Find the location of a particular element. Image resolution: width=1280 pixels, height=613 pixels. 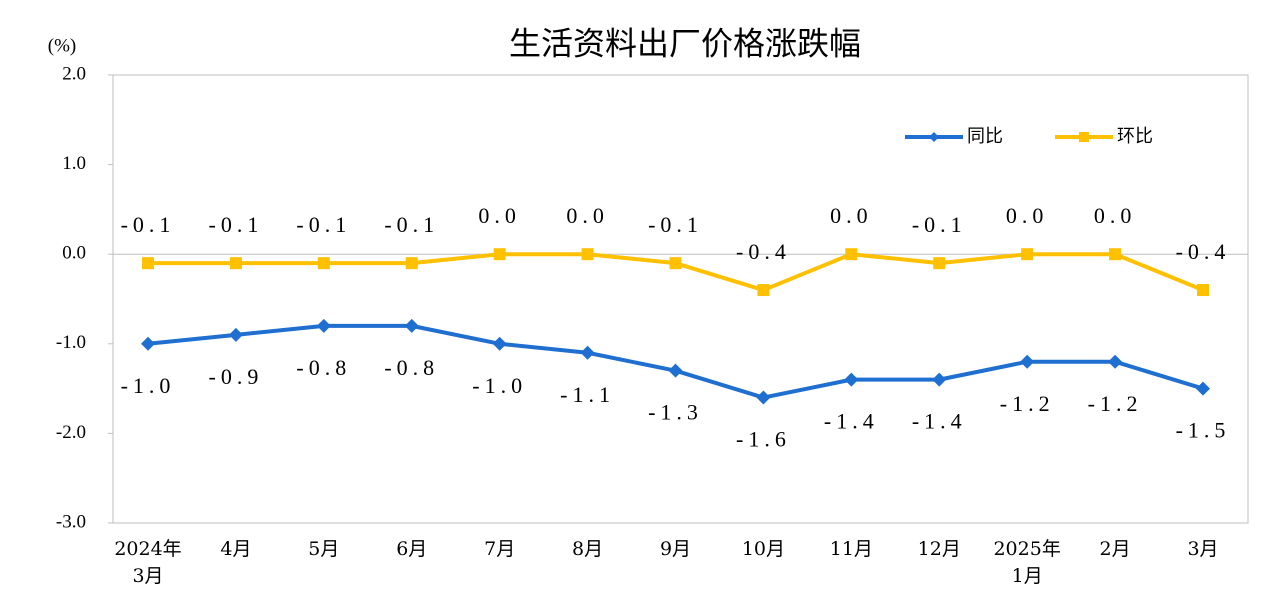

x-tick-label: 11月 is located at coordinates (851, 549).